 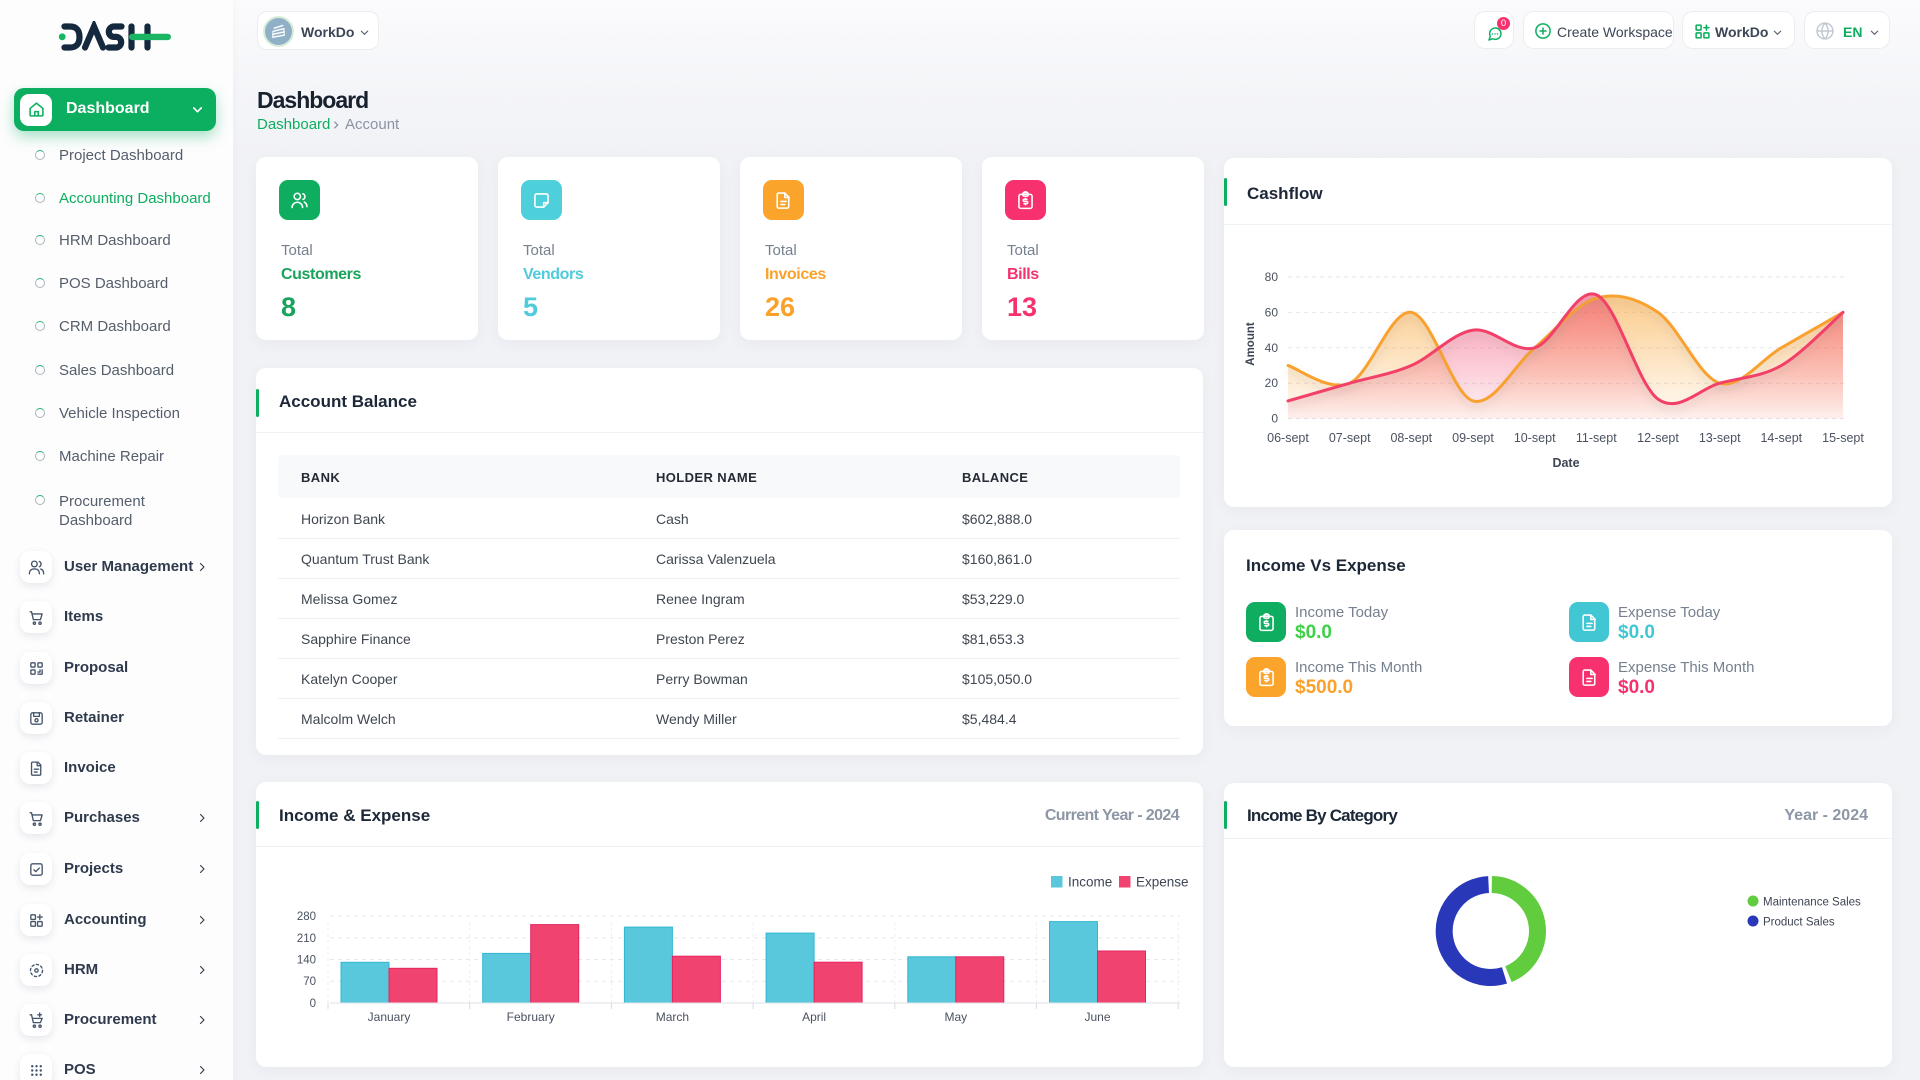 I want to click on svg-text: 60, so click(x=1272, y=312).